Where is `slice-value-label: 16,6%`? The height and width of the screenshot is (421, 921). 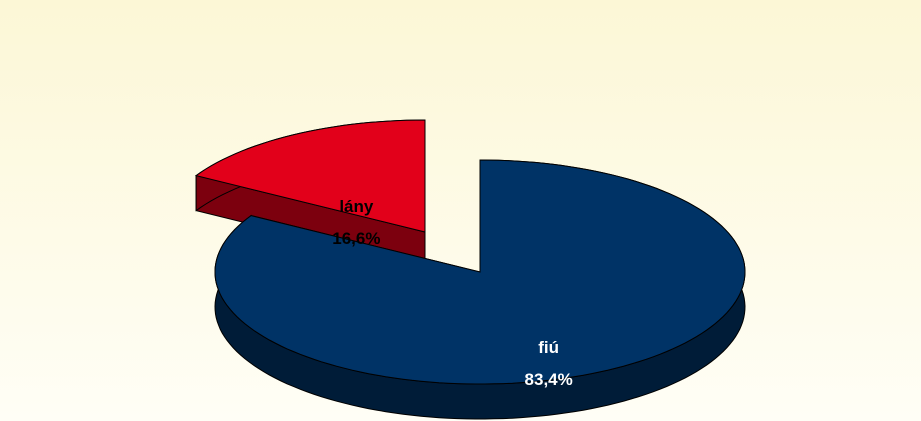 slice-value-label: 16,6% is located at coordinates (356, 238).